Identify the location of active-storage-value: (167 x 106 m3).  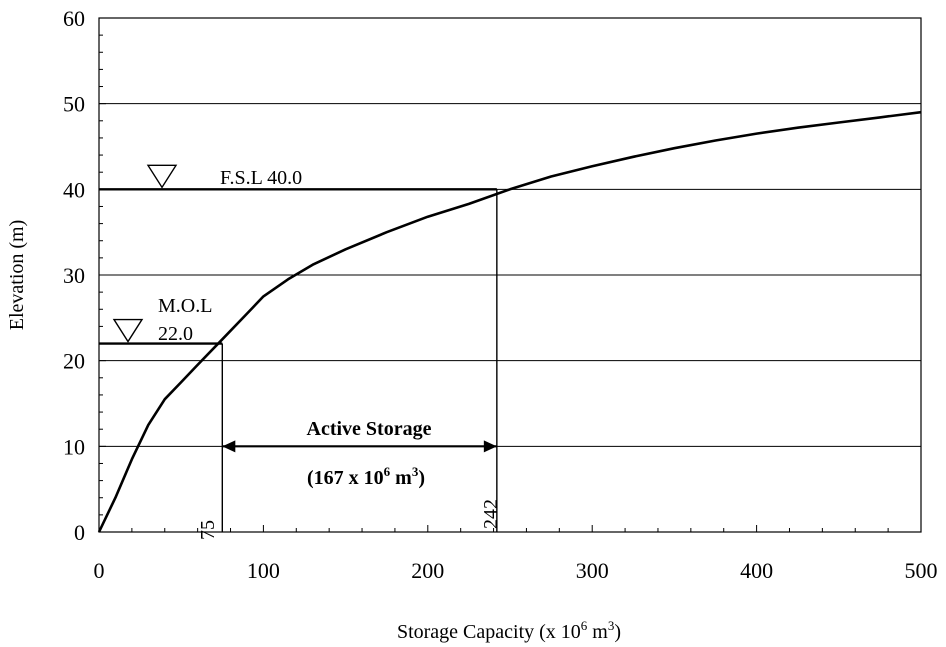
(366, 476).